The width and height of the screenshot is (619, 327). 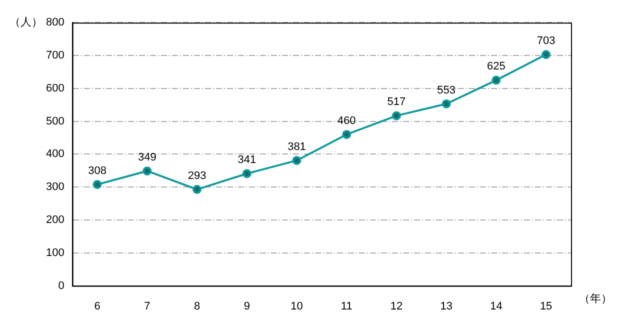 I want to click on x-tick-label: 7, so click(x=147, y=306).